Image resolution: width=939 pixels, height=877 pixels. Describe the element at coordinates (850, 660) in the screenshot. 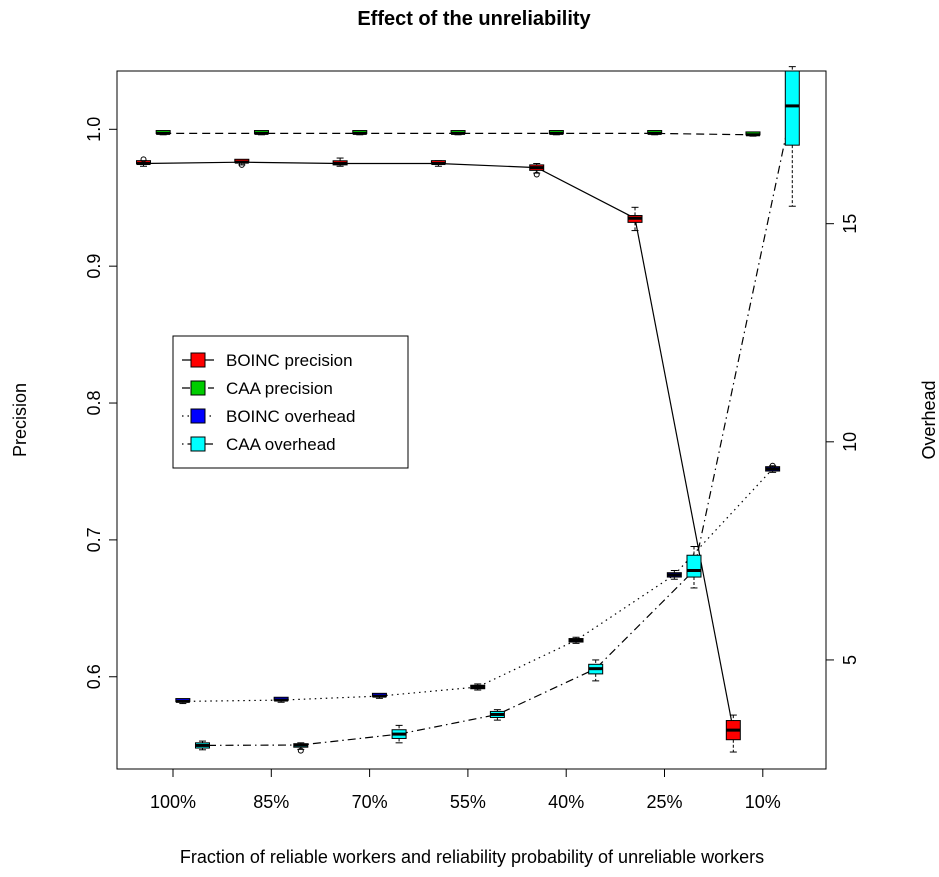

I see `y2-tick-label: 5` at that location.